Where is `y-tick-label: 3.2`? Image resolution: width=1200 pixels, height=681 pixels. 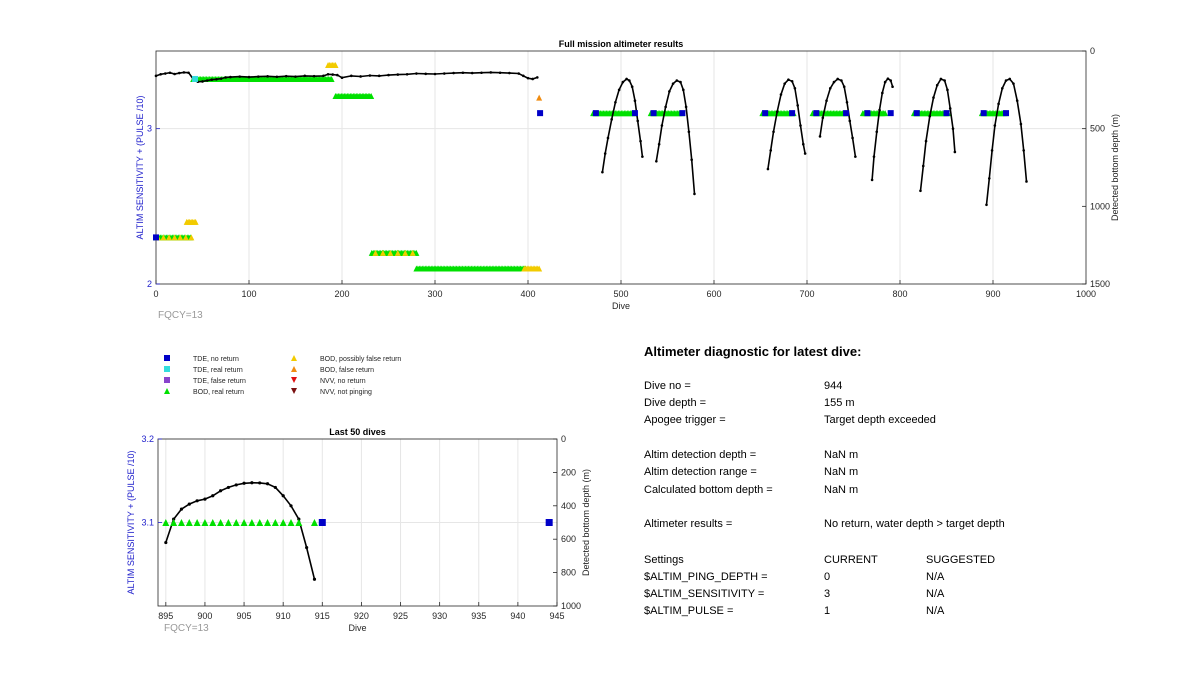 y-tick-label: 3.2 is located at coordinates (147, 439).